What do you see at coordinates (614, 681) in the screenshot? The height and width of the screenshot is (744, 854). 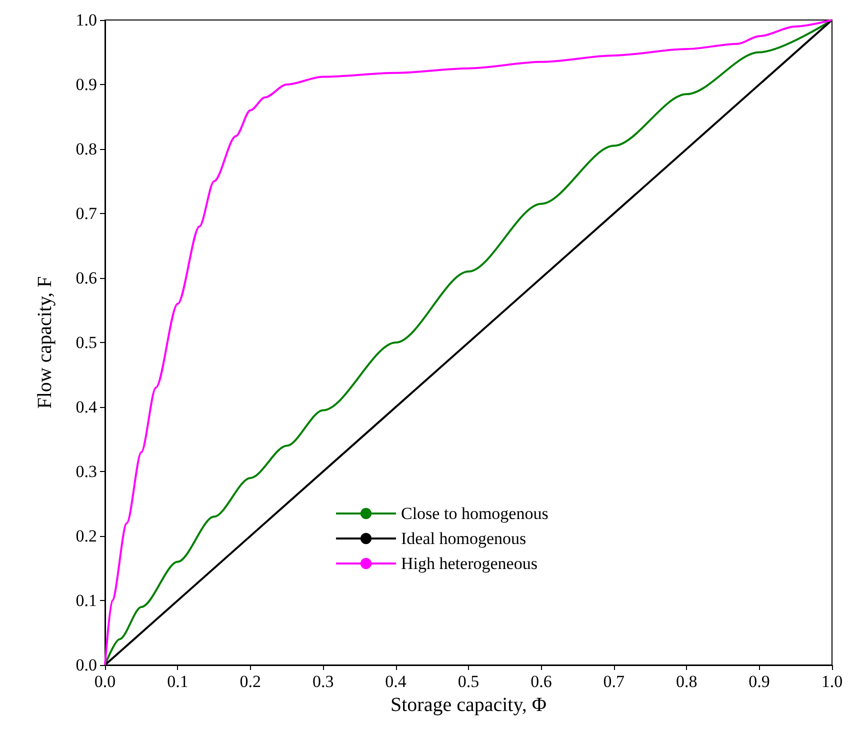 I see `x-tick-label: 0.7` at bounding box center [614, 681].